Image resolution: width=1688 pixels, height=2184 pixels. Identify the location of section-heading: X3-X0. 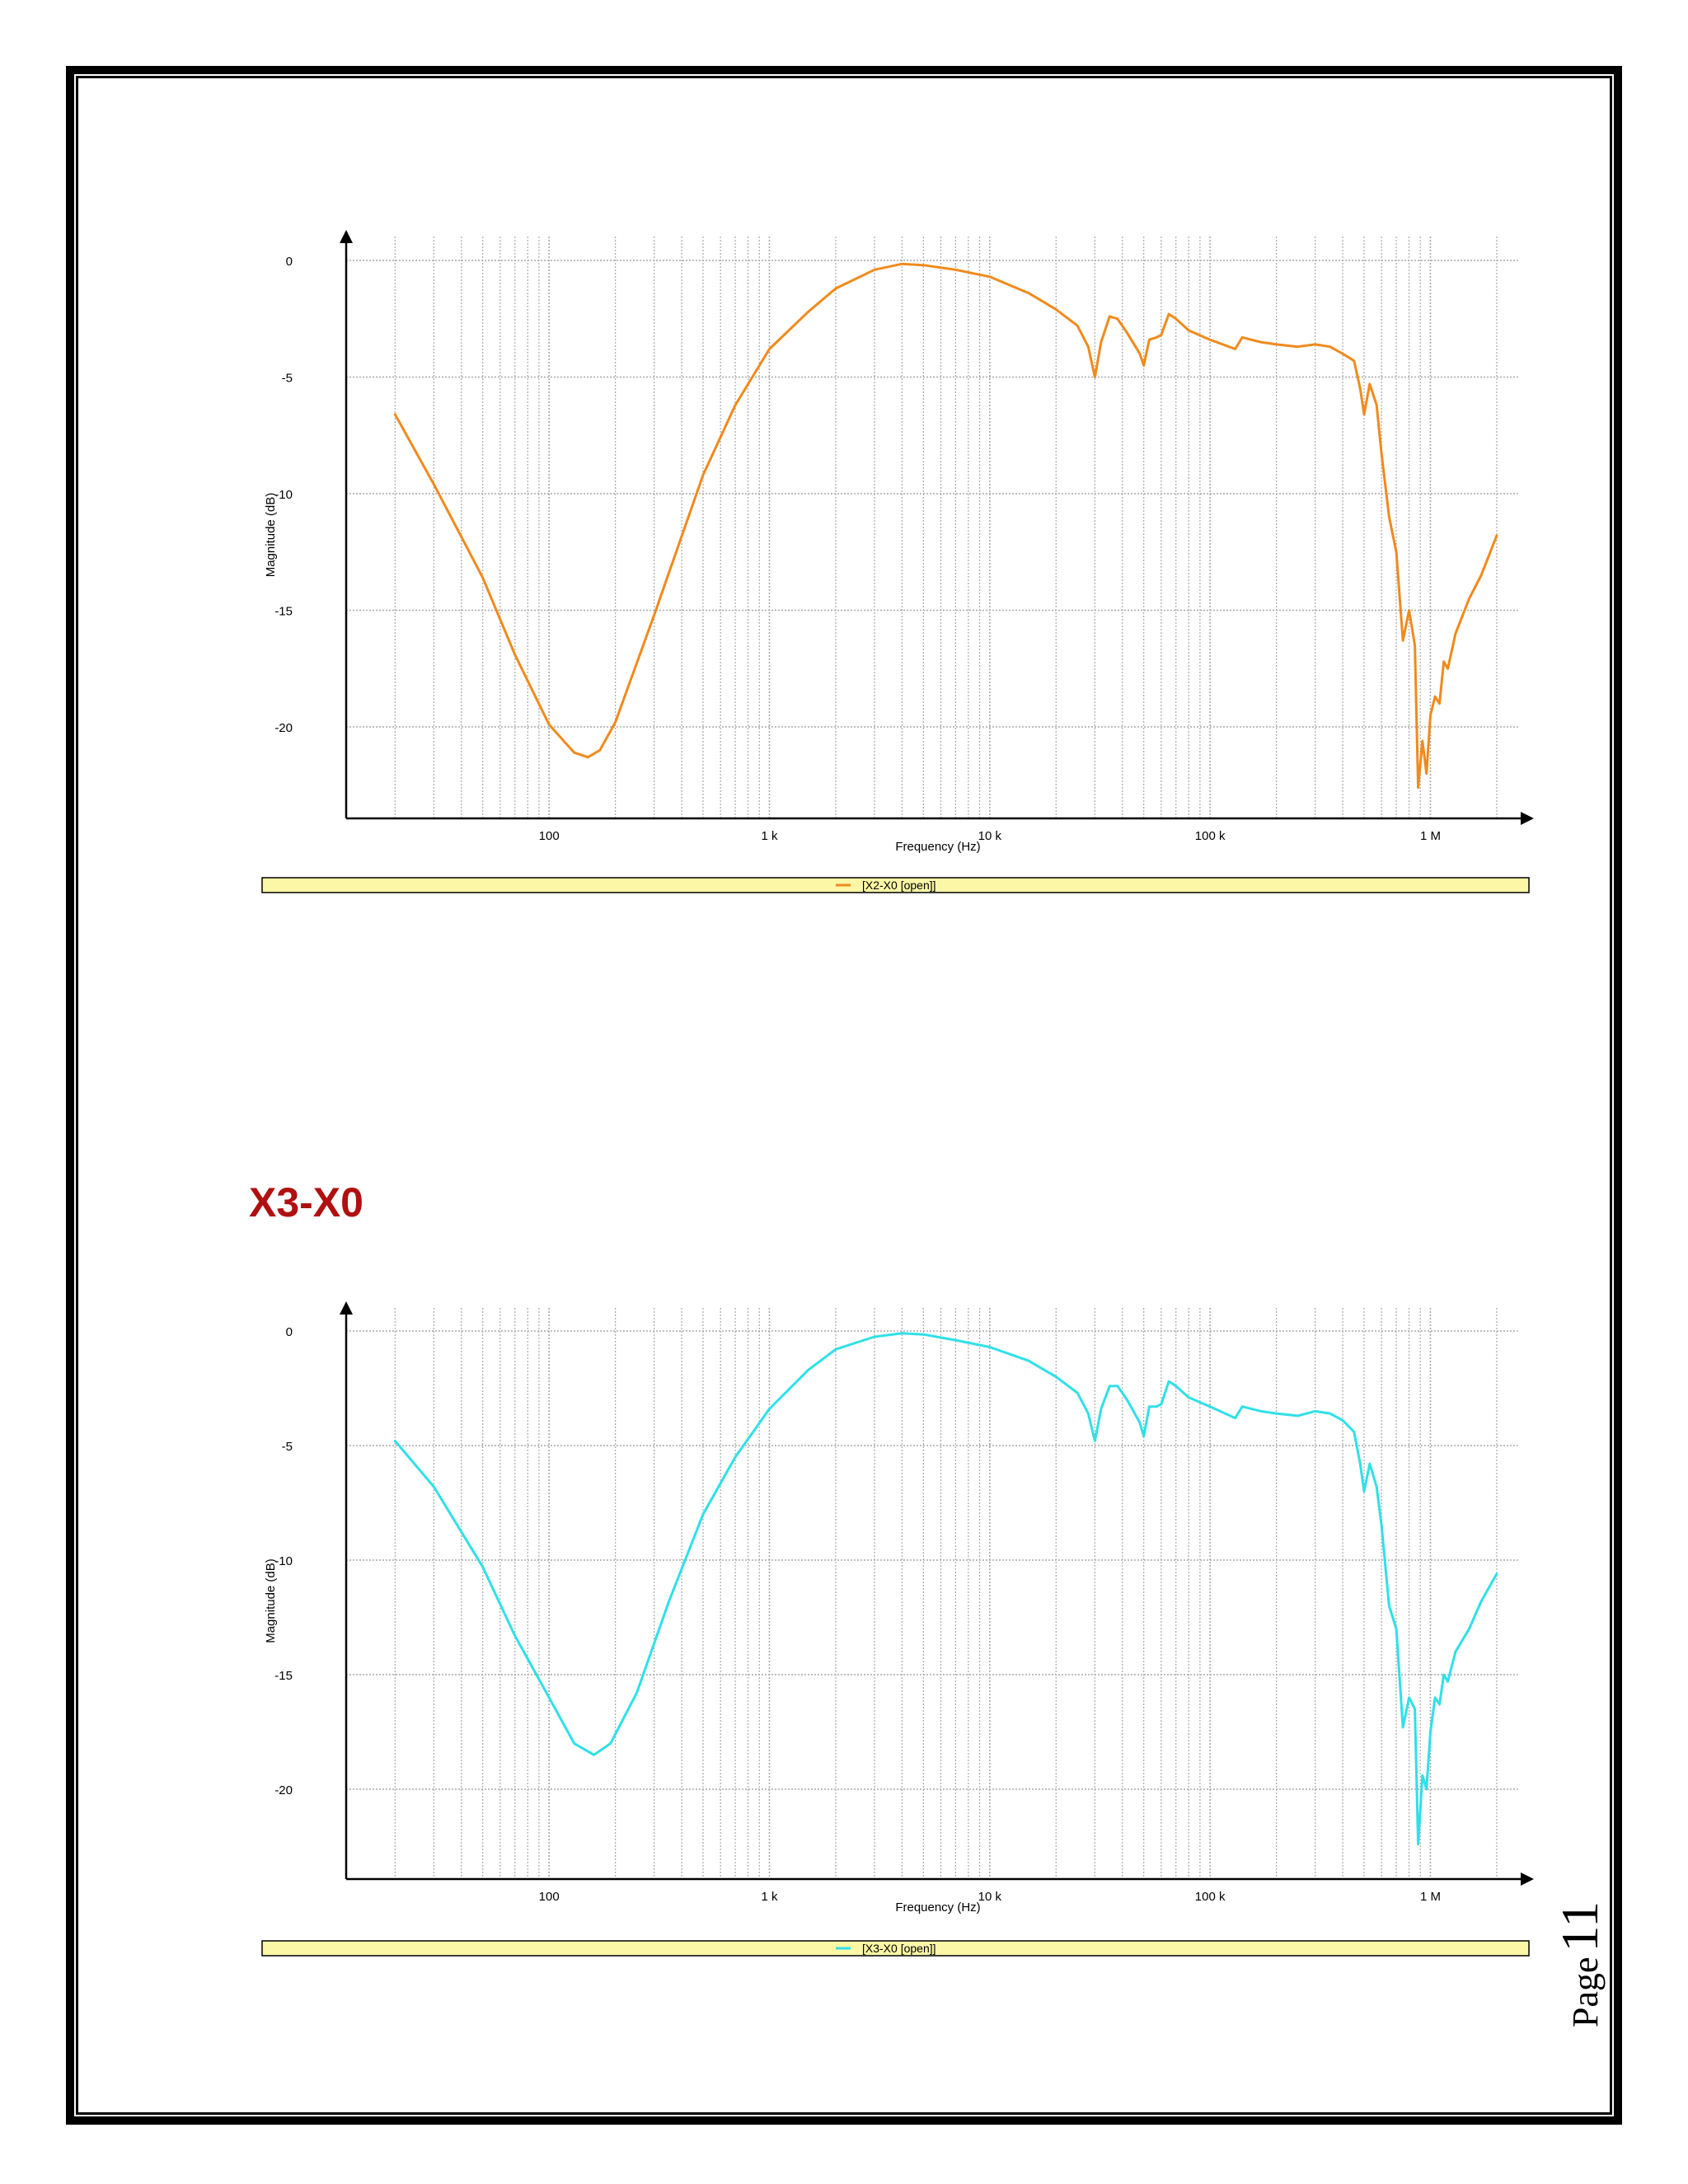
(306, 1202).